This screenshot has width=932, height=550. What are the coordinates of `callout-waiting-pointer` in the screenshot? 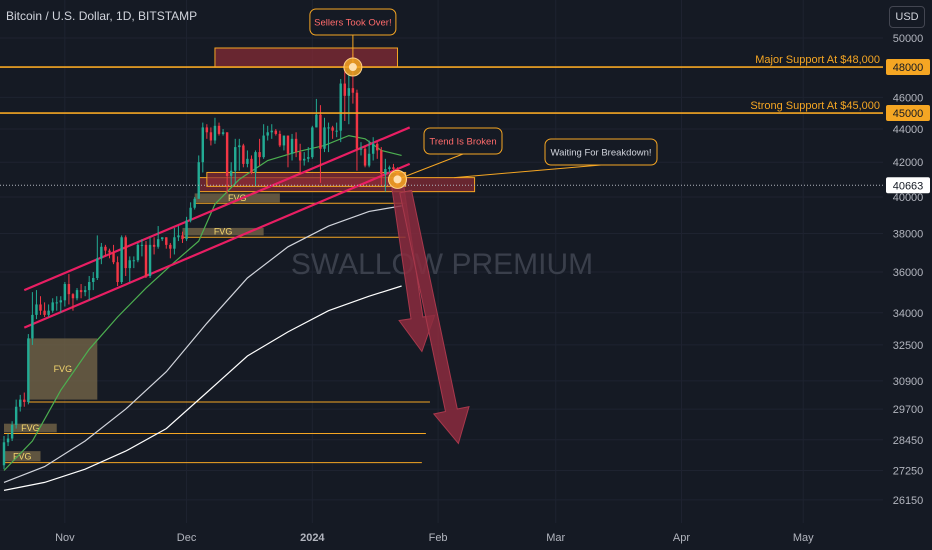 It's located at (528, 171).